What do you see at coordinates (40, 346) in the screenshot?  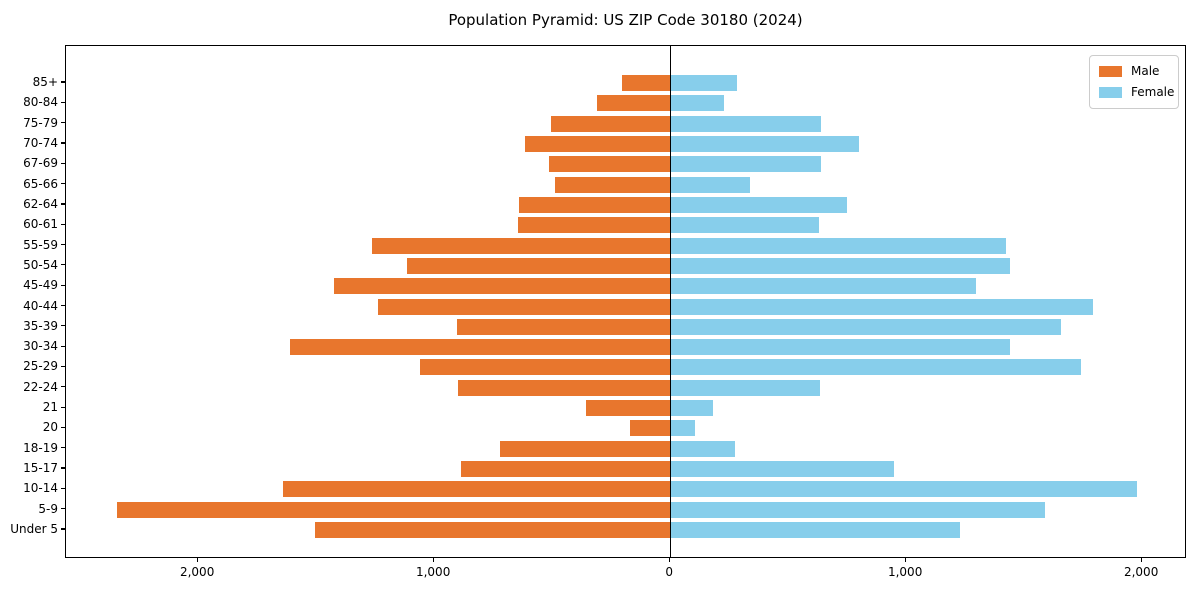 I see `y-tick-label: 30-34` at bounding box center [40, 346].